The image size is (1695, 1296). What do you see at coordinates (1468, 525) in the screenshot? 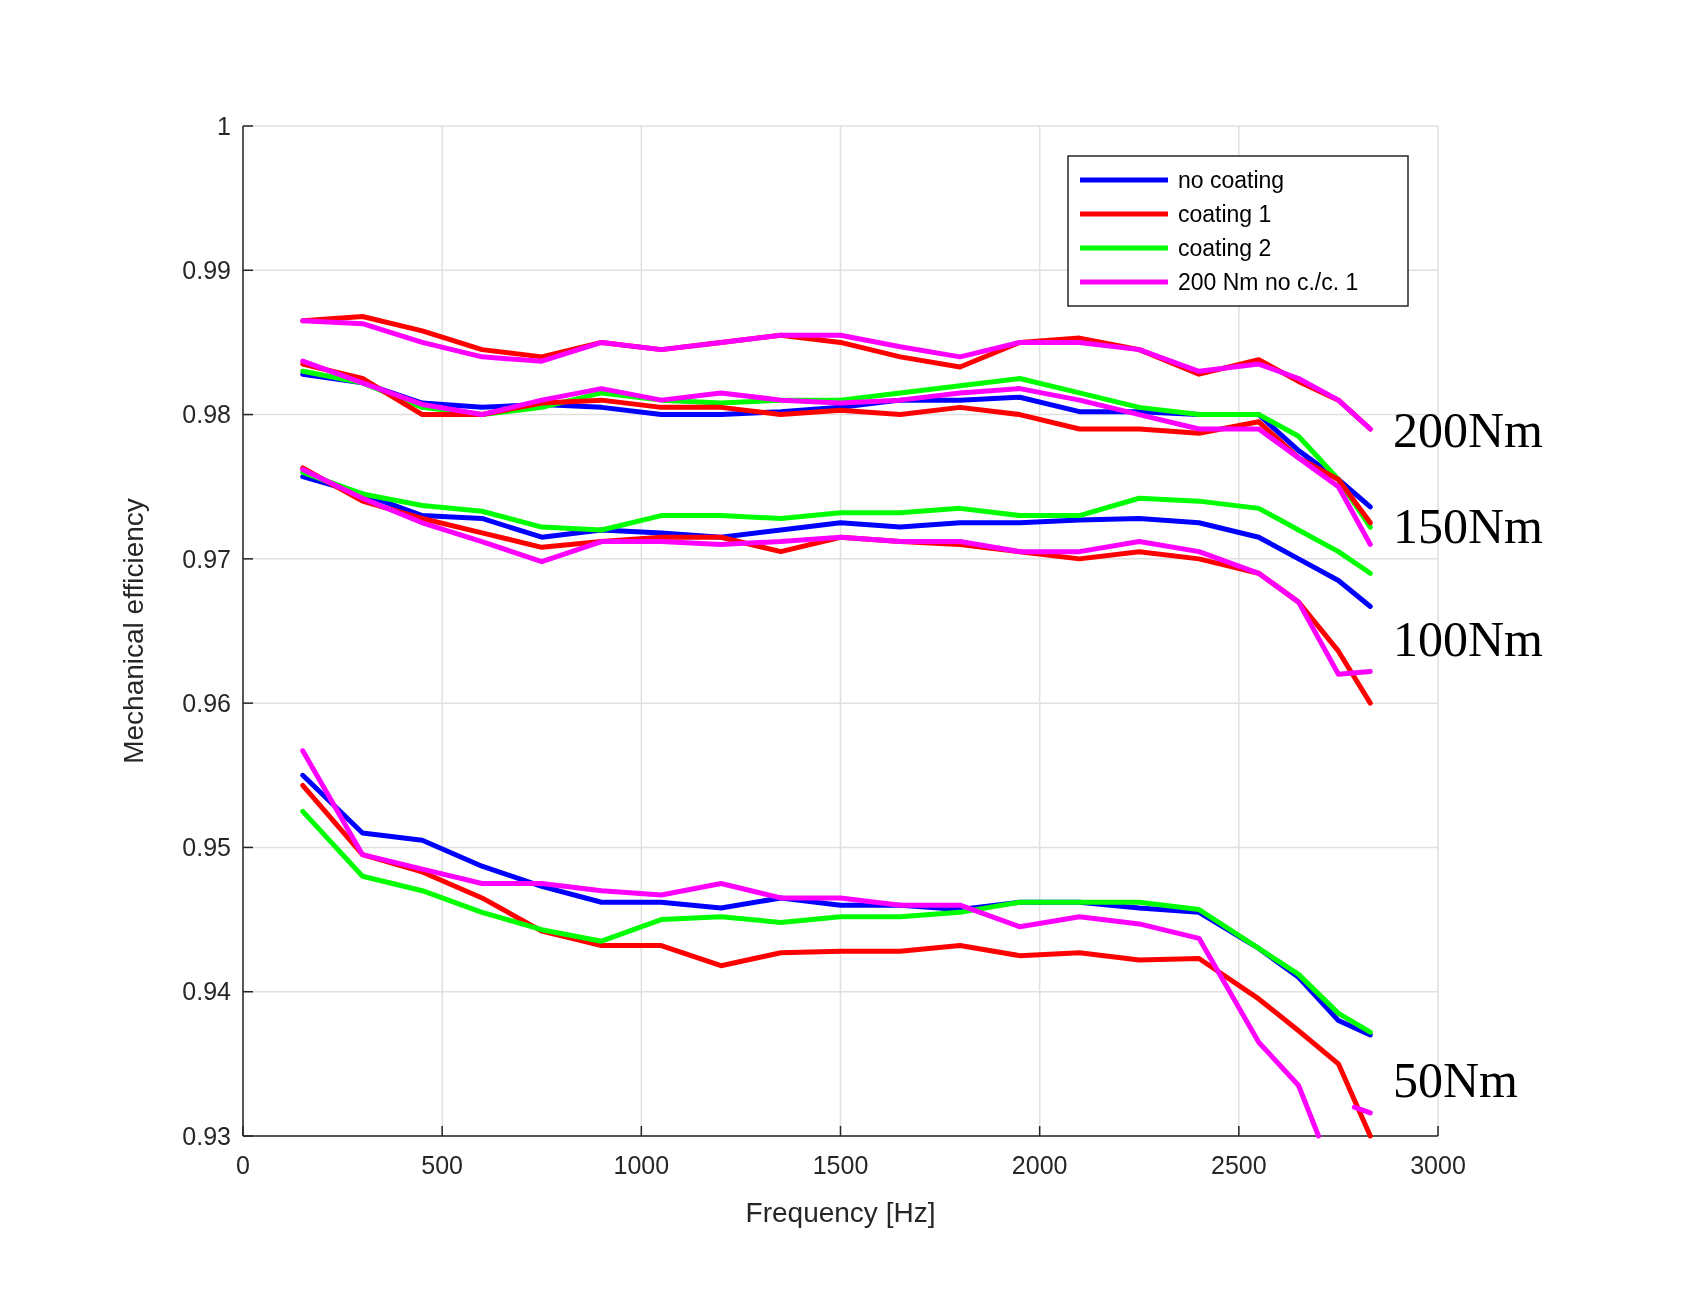
I see `annotation: 150Nm` at bounding box center [1468, 525].